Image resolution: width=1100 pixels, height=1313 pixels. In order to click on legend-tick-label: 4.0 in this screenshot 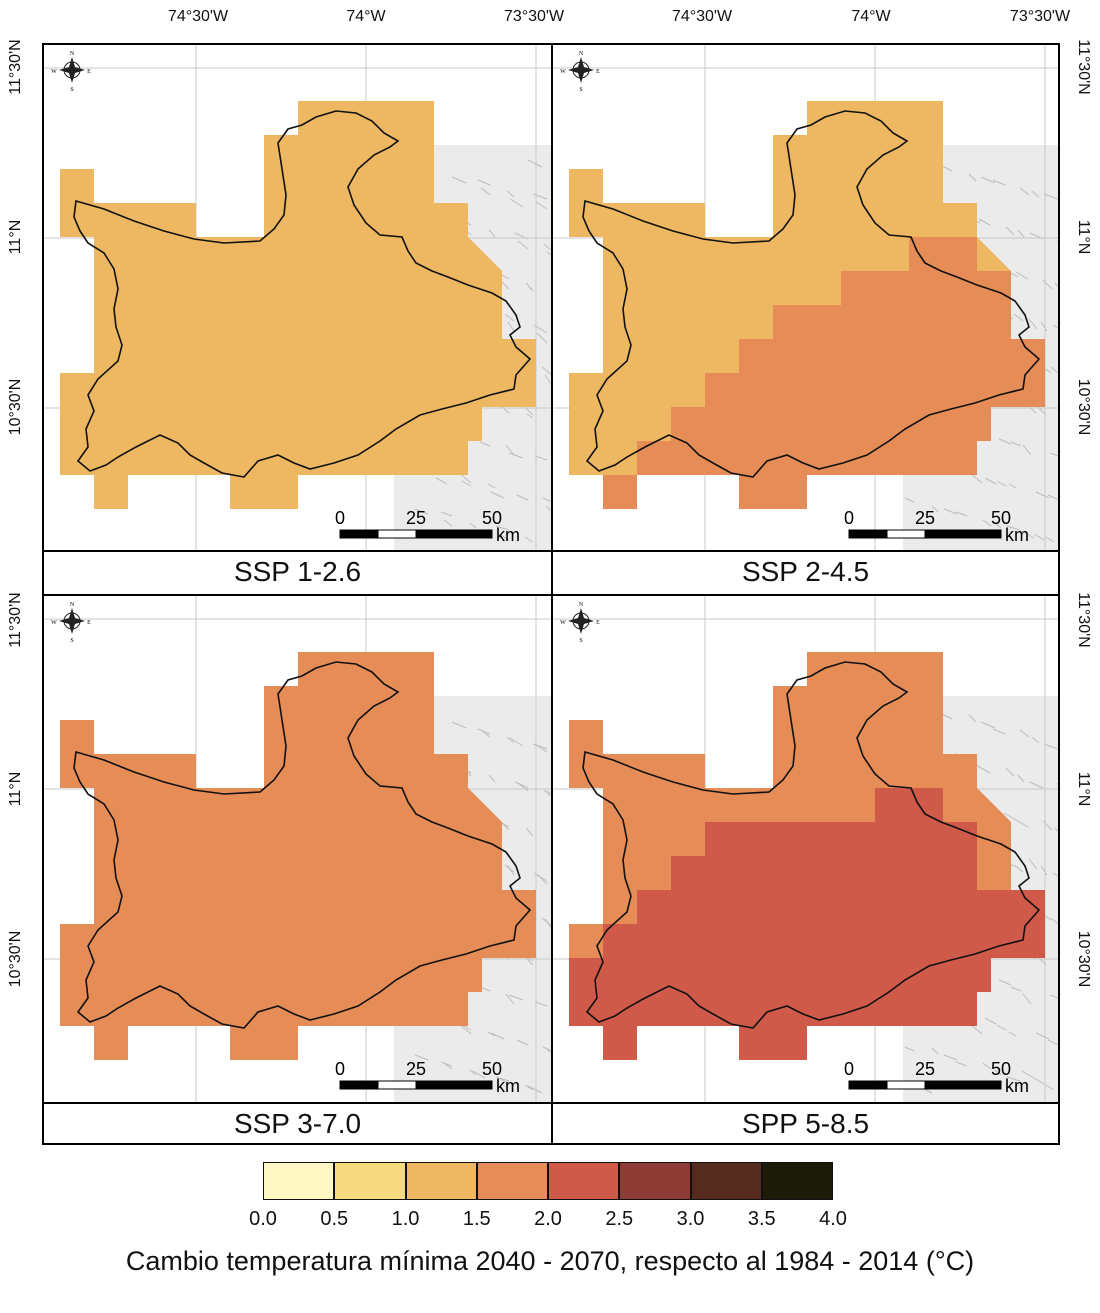, I will do `click(833, 1219)`.